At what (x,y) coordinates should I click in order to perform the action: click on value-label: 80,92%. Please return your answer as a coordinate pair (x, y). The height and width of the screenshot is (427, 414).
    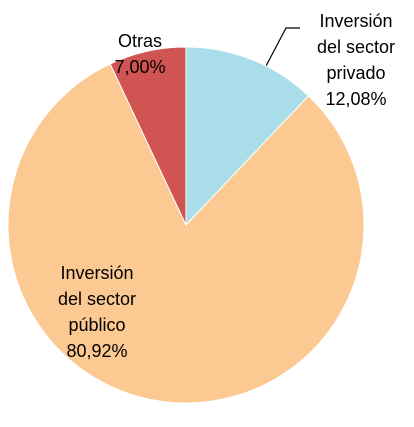
    Looking at the image, I should click on (96, 351).